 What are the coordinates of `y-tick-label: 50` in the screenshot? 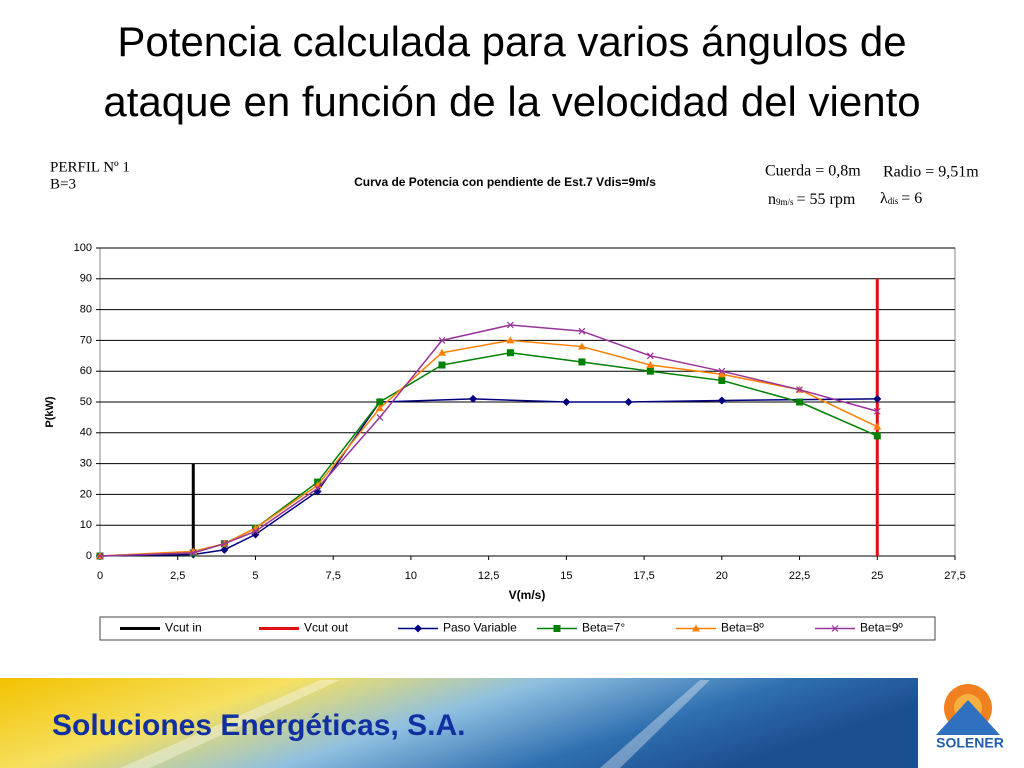 It's located at (86, 402).